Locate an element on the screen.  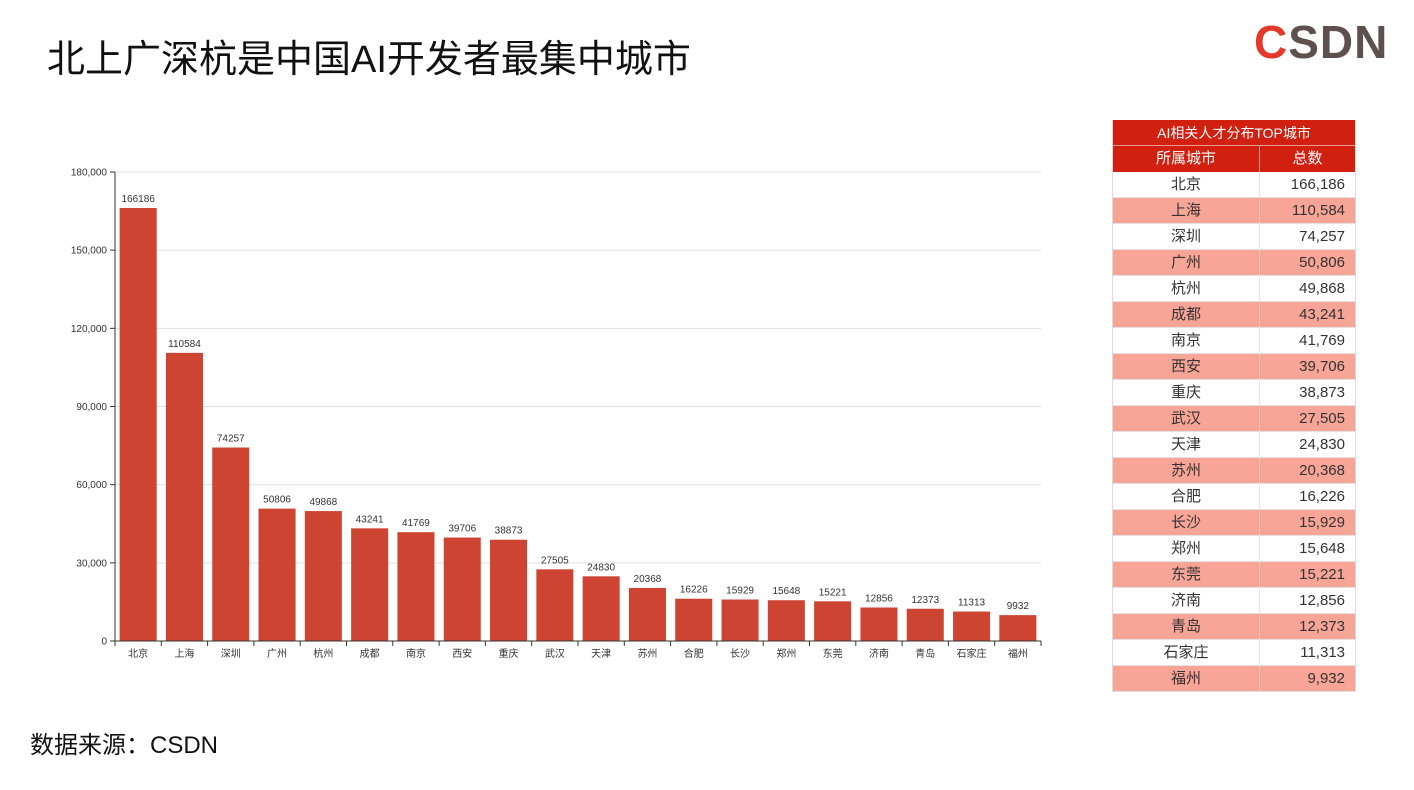
city-cell: 南京 is located at coordinates (1186, 340).